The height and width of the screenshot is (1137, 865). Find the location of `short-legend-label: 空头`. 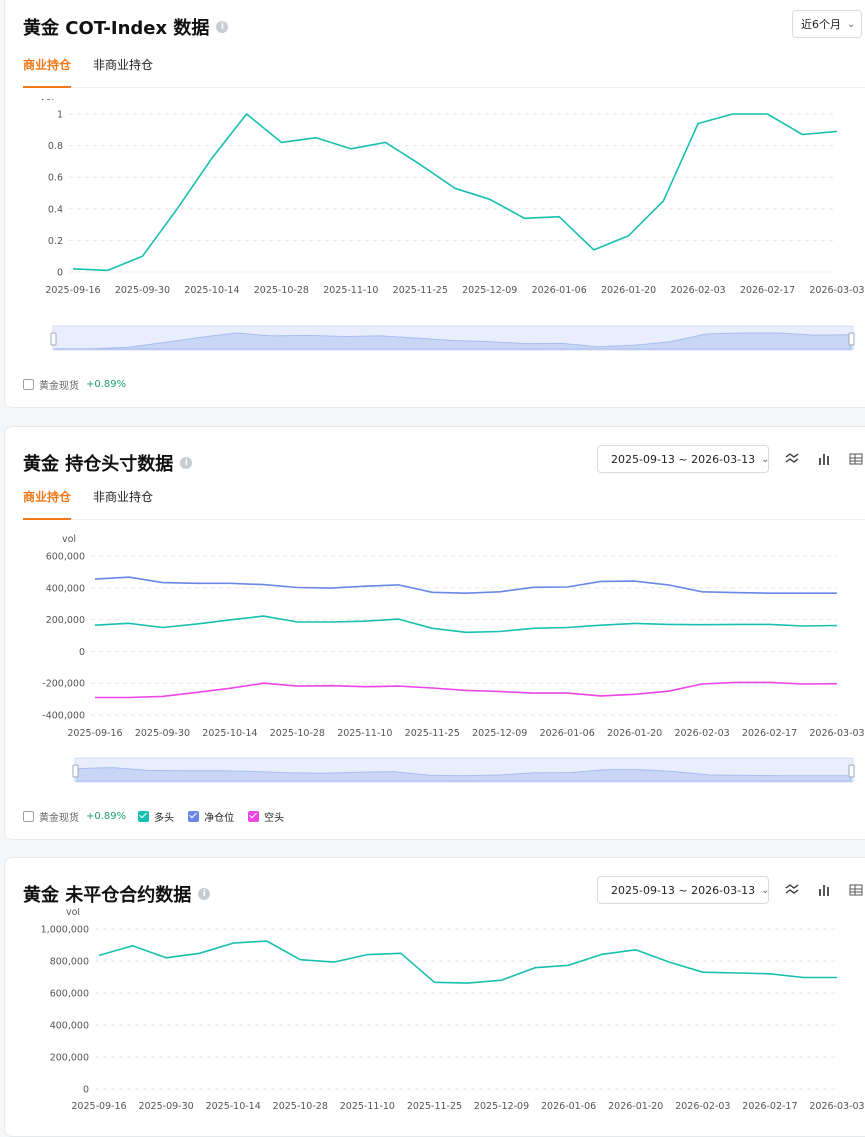

short-legend-label: 空头 is located at coordinates (274, 818).